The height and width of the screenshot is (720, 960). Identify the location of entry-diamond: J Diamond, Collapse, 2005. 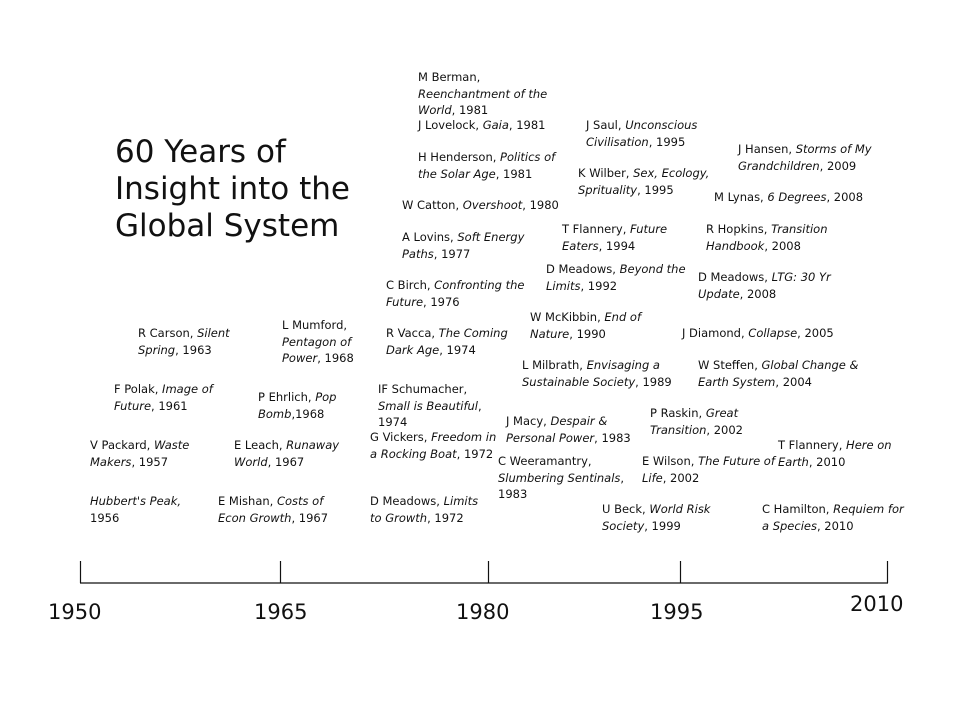
(758, 333).